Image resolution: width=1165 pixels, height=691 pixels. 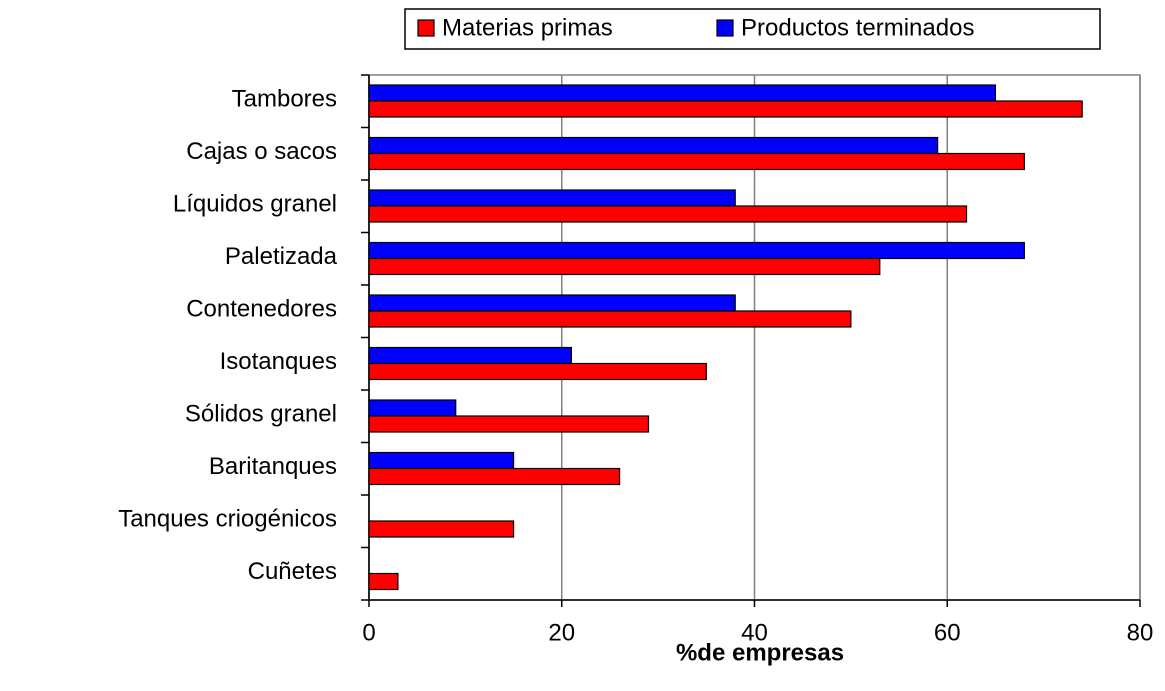 What do you see at coordinates (561, 632) in the screenshot?
I see `x-tick-label: 20` at bounding box center [561, 632].